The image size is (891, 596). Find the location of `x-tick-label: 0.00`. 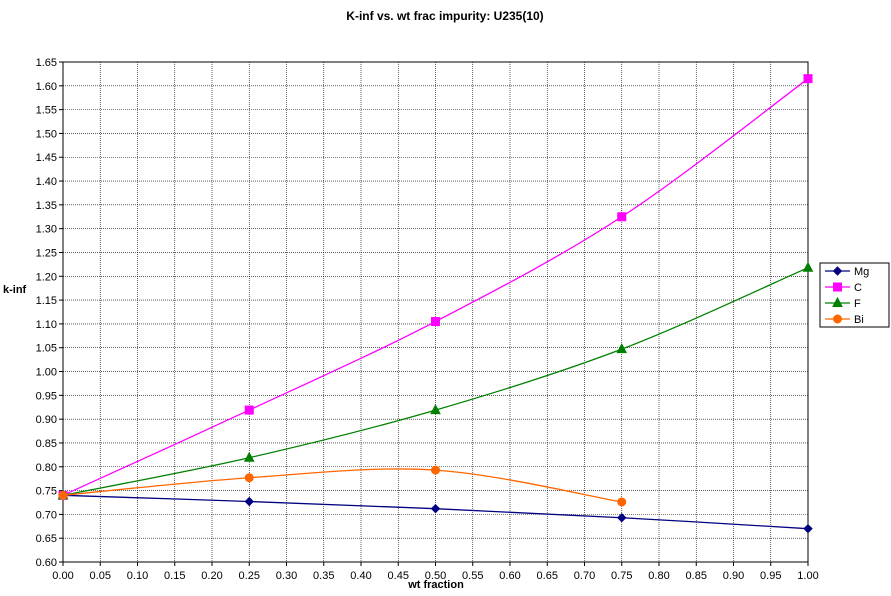

x-tick-label: 0.00 is located at coordinates (62, 576).